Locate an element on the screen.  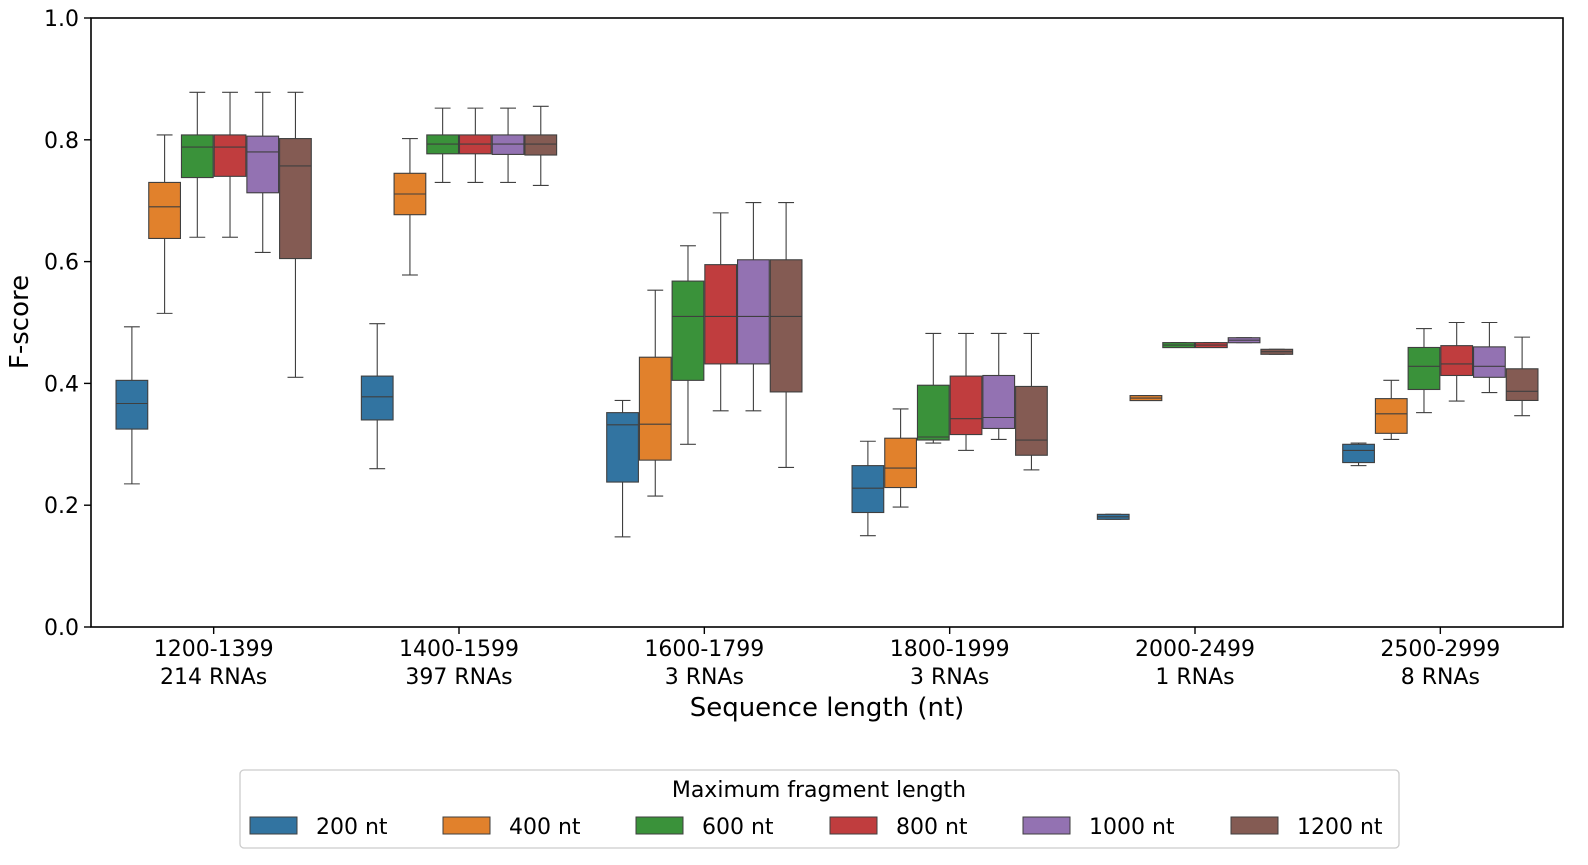
legend-frame is located at coordinates (819, 809).